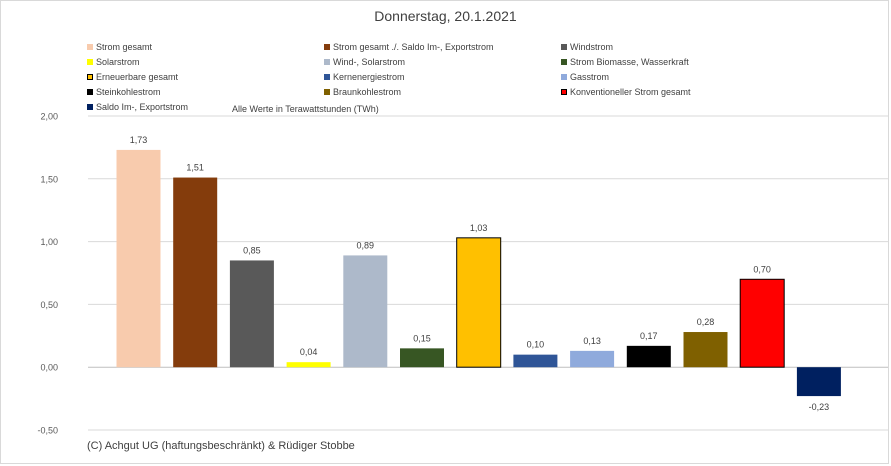 This screenshot has width=891, height=466. Describe the element at coordinates (592, 341) in the screenshot. I see `bar-value-label: 0,13` at that location.